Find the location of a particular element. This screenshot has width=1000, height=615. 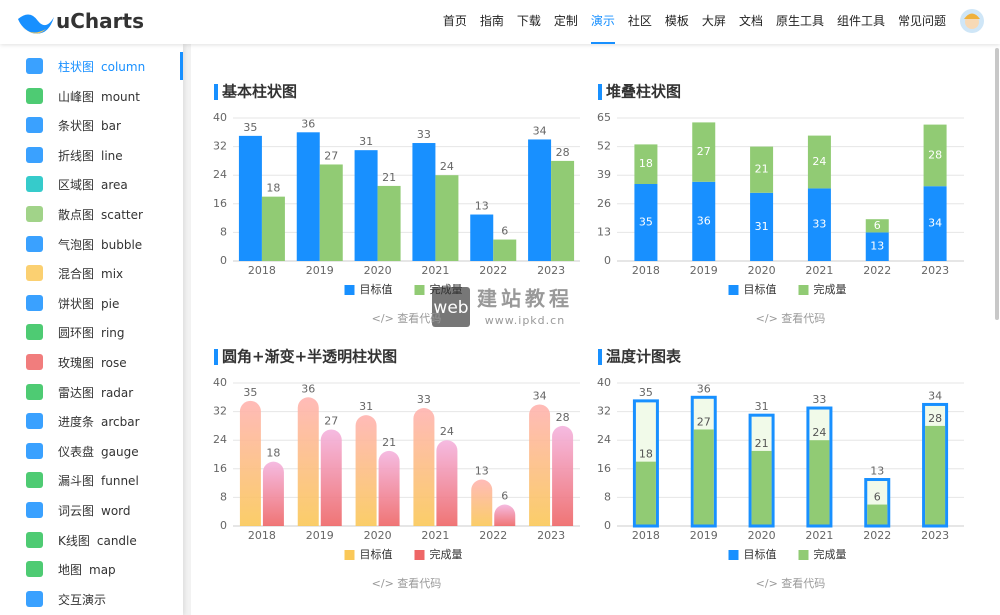

nav-item: 下载 is located at coordinates (528, 21).